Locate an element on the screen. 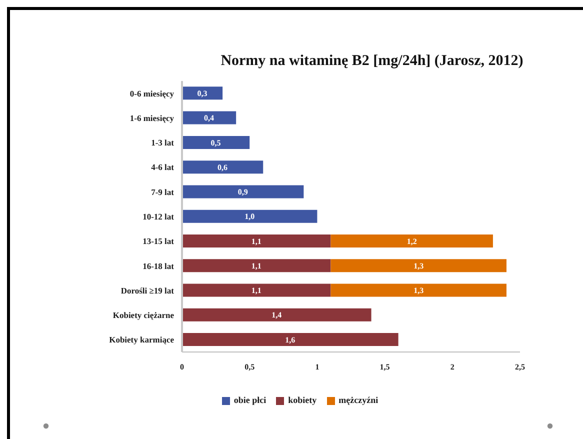 The height and width of the screenshot is (439, 583). y-tick-label: Kobiety karmiące is located at coordinates (141, 339).